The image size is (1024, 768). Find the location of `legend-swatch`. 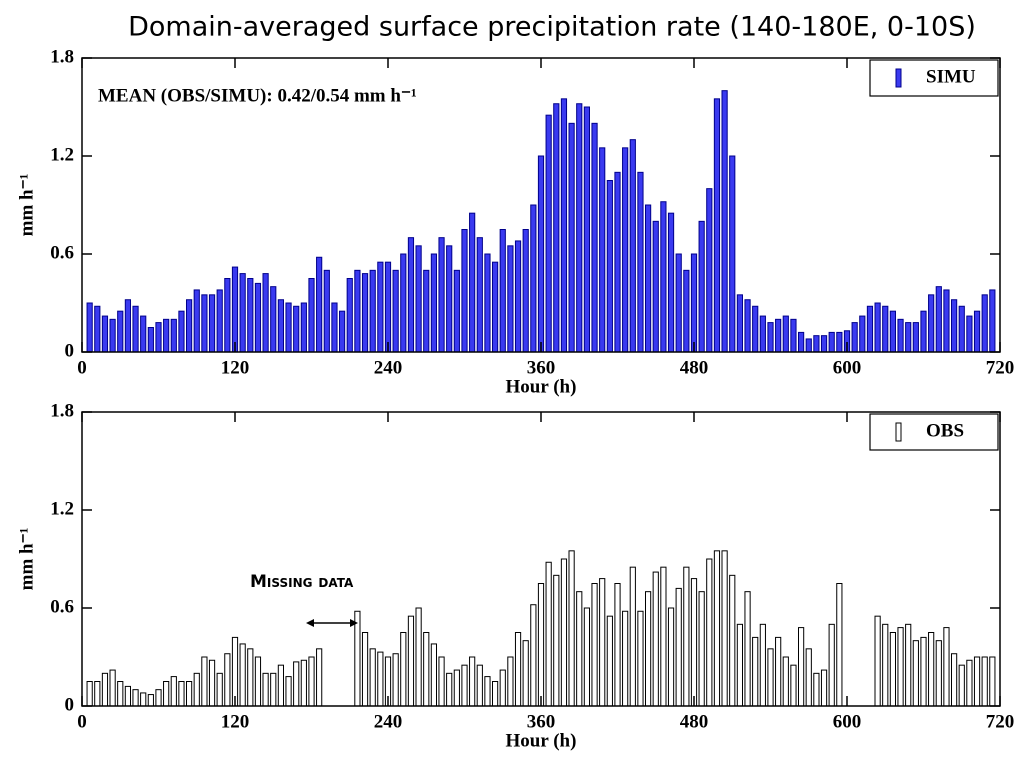

legend-swatch is located at coordinates (898, 78).